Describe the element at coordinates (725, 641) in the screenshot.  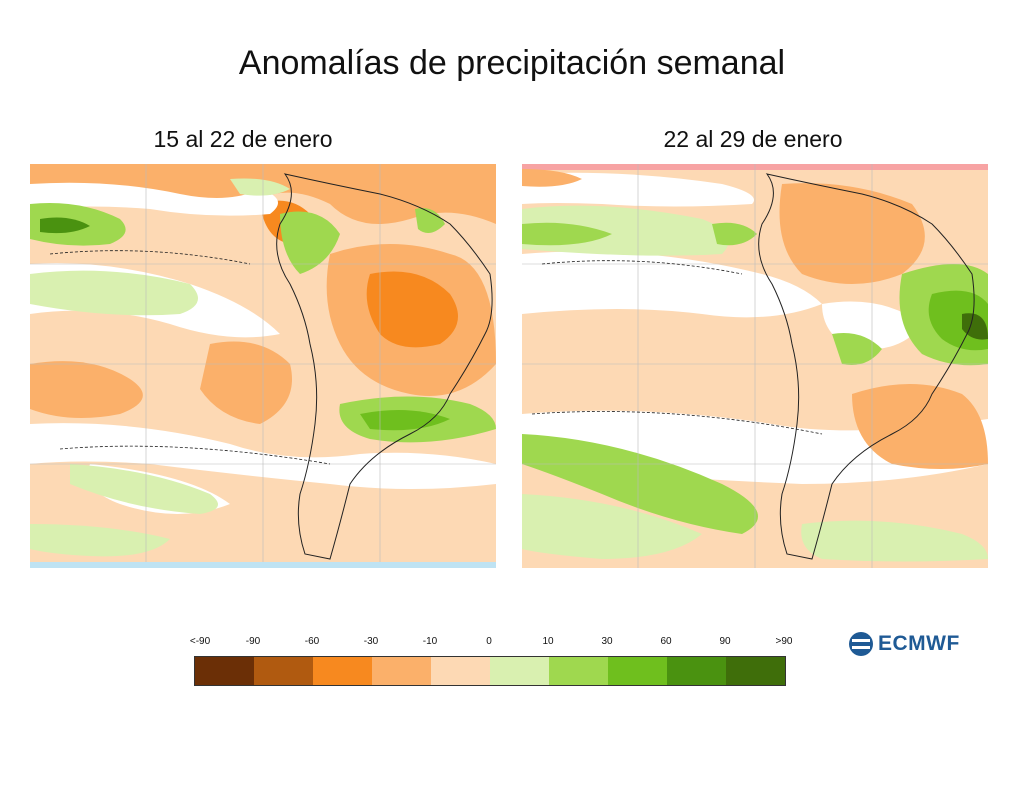
I see `legend-label: 90` at that location.